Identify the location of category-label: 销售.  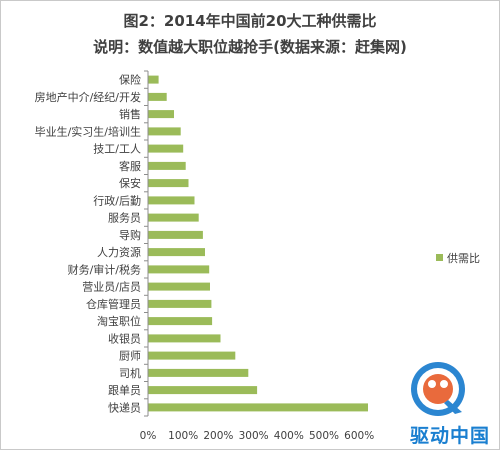
(130, 114).